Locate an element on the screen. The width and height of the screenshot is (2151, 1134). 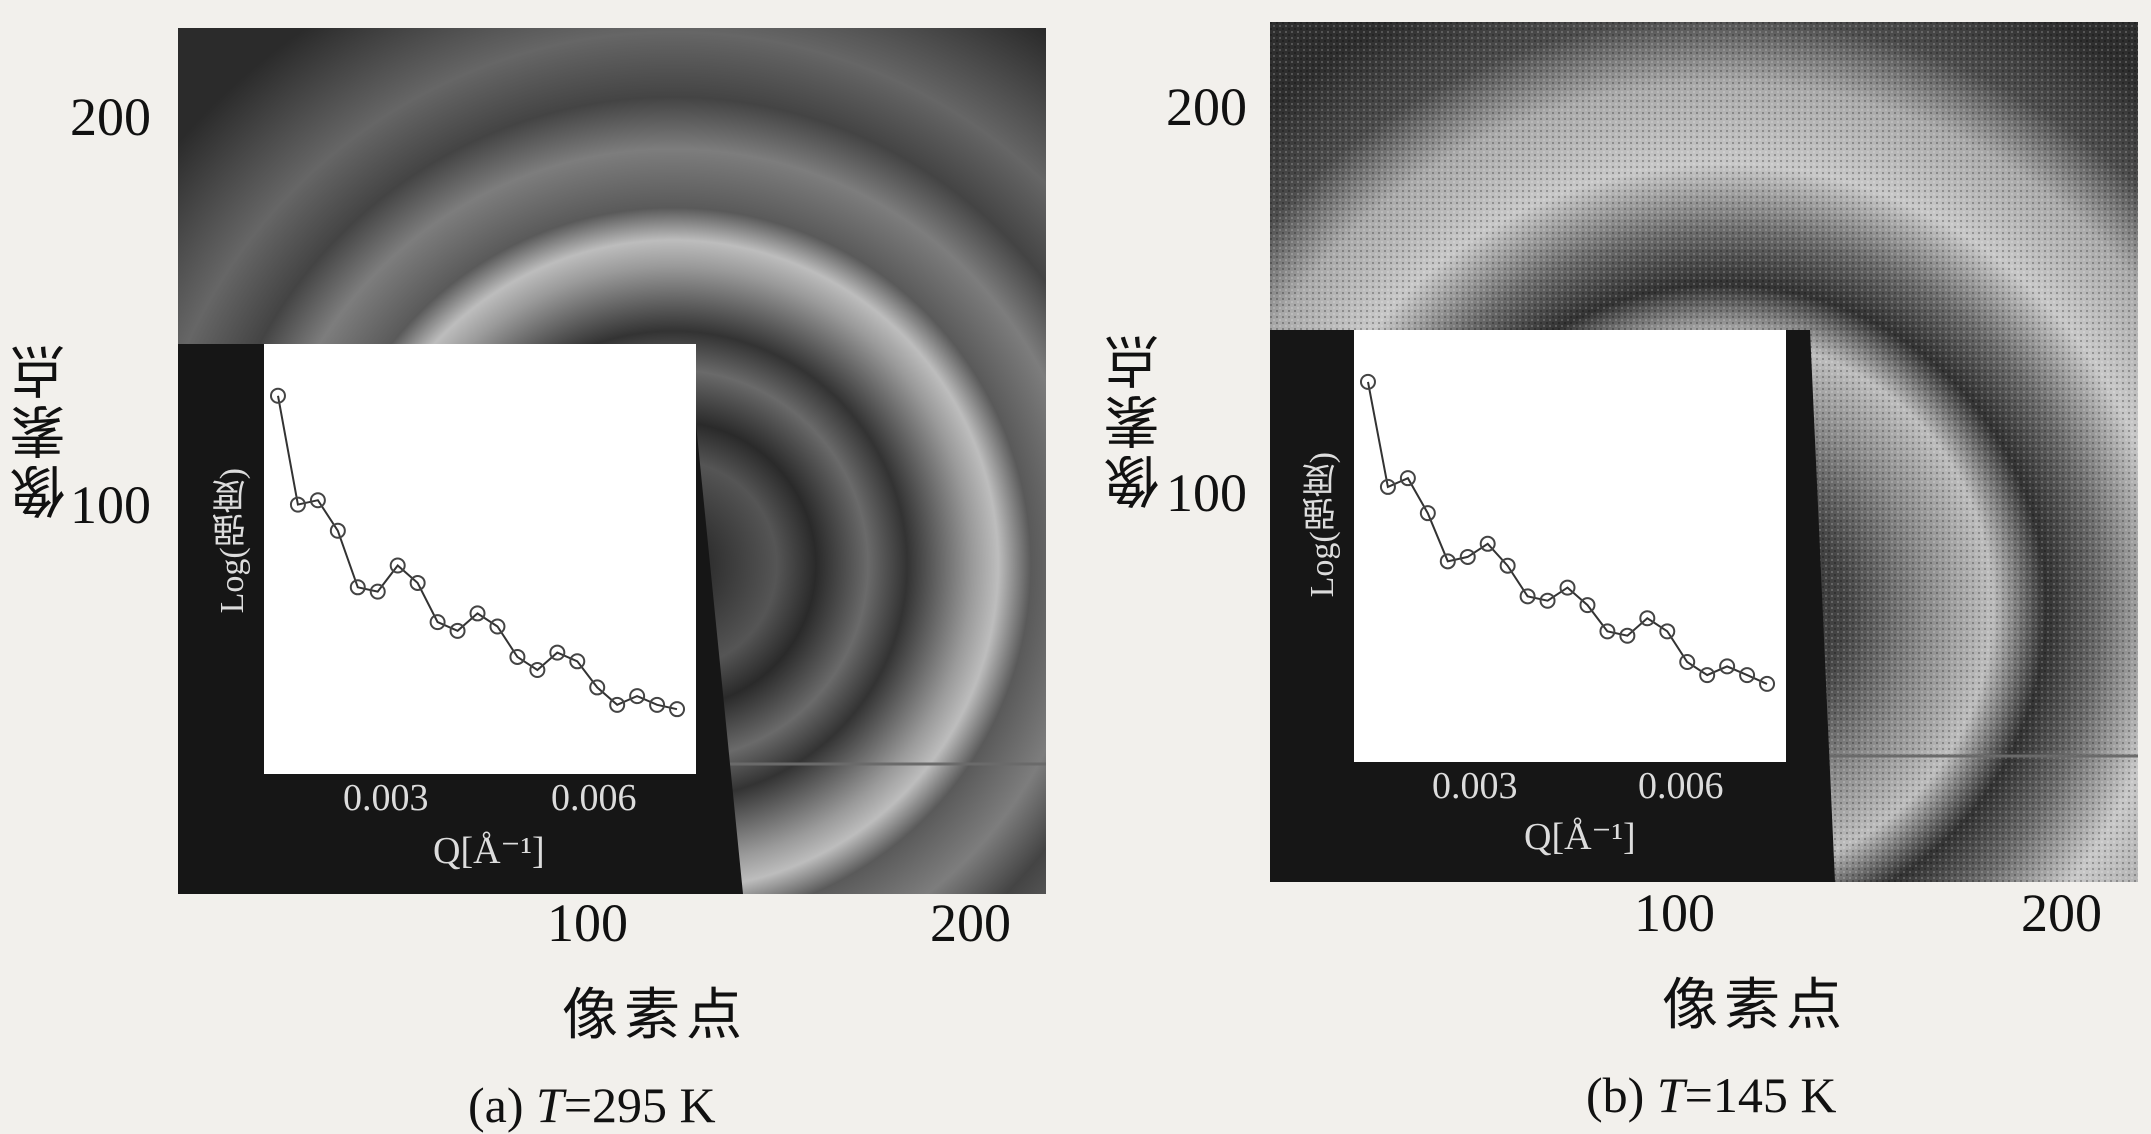
y-tick-100-a: 100 is located at coordinates (110, 505).